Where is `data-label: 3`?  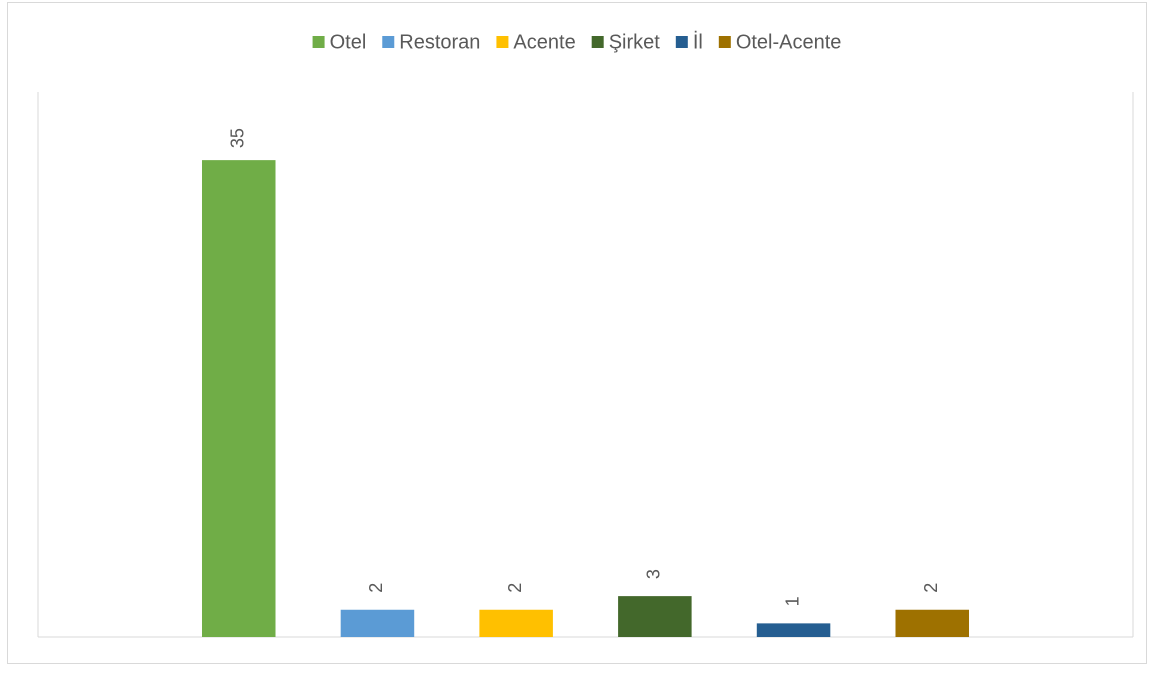 data-label: 3 is located at coordinates (654, 574).